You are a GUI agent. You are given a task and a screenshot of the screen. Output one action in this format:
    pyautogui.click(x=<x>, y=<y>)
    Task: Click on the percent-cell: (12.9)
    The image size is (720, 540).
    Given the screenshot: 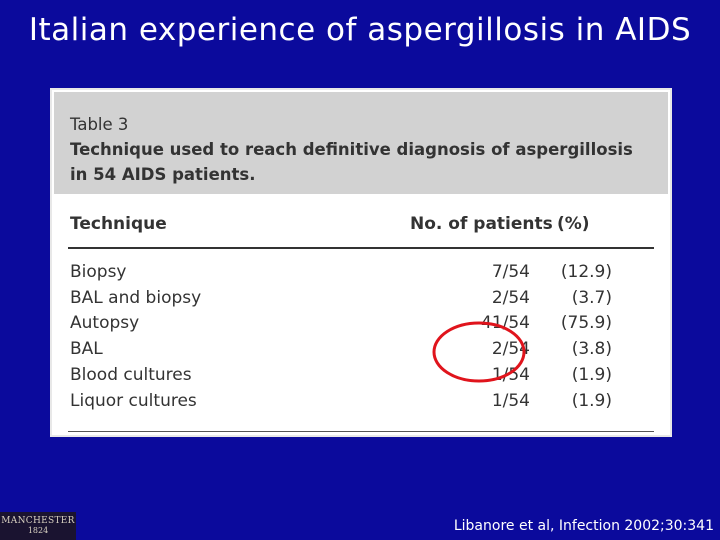 What is the action you would take?
    pyautogui.click(x=586, y=272)
    